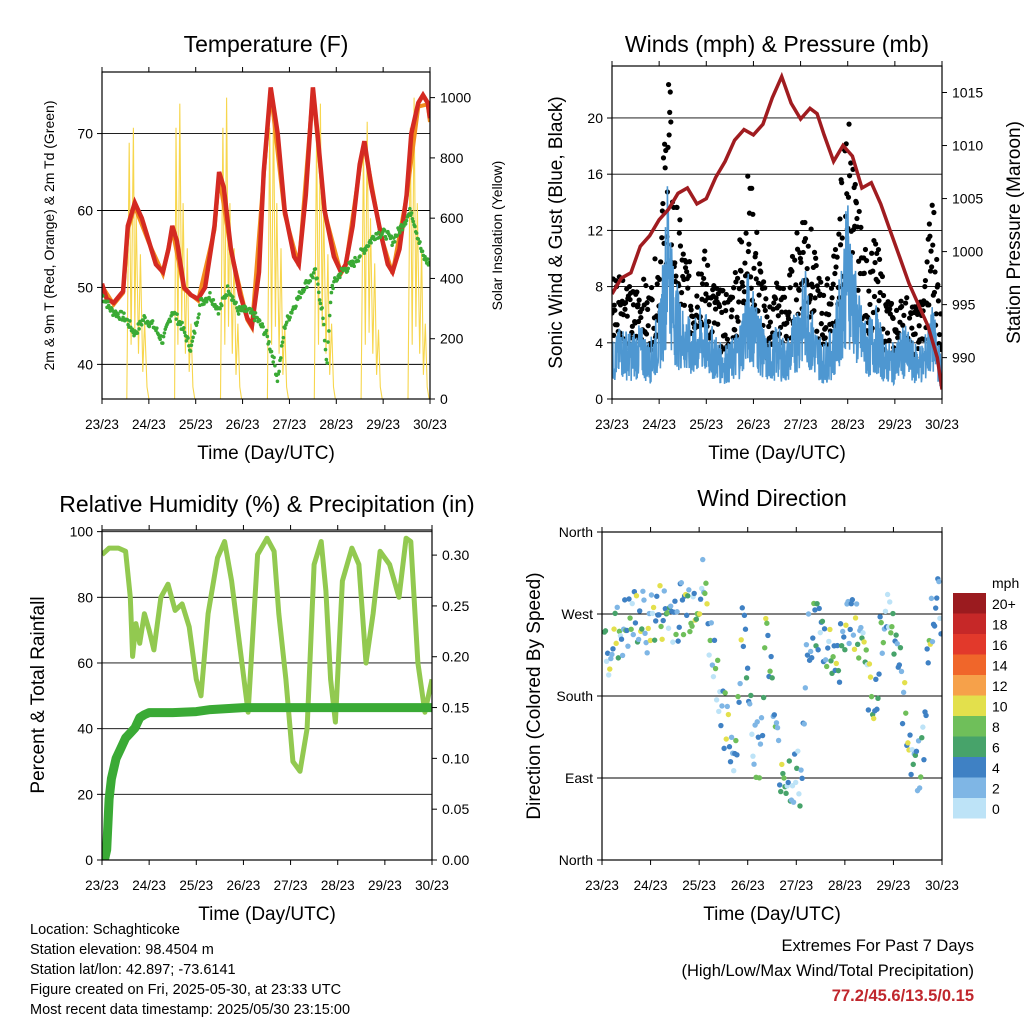 Image resolution: width=1024 pixels, height=1024 pixels. Describe the element at coordinates (1014, 232) in the screenshot. I see `y2-axis-label: Station Pressure (Maroon)` at that location.